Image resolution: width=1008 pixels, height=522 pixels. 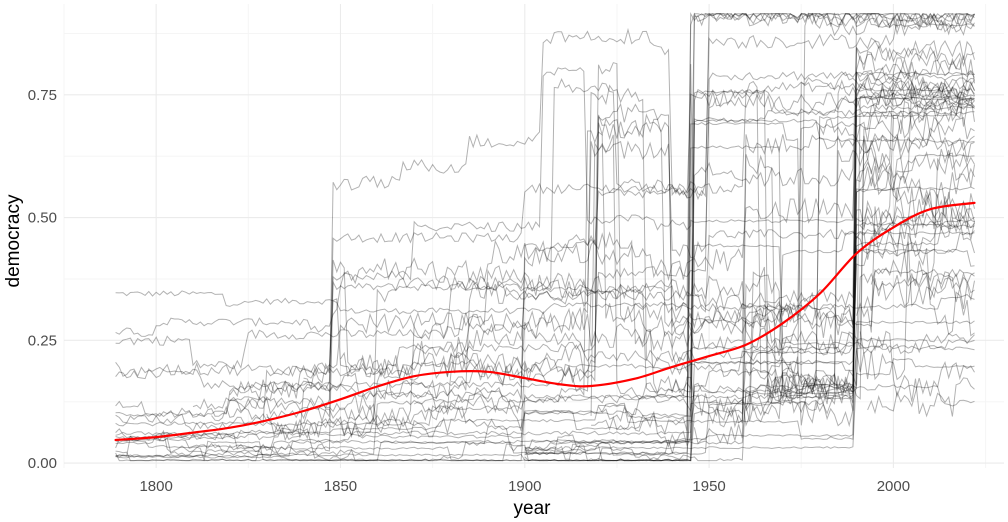 I want to click on x-axis-title: year, so click(x=533, y=508).